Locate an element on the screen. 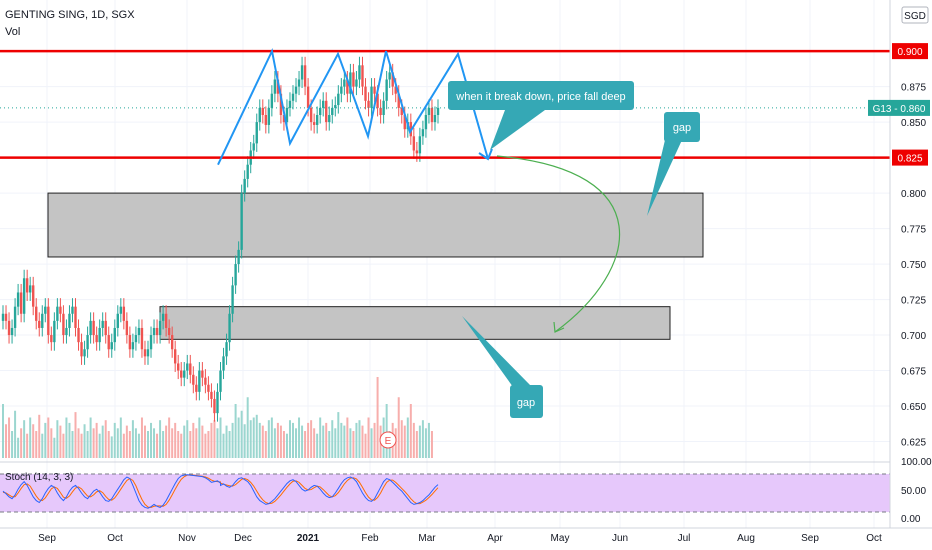  stoch-axis-label: 50.00 is located at coordinates (913, 491).